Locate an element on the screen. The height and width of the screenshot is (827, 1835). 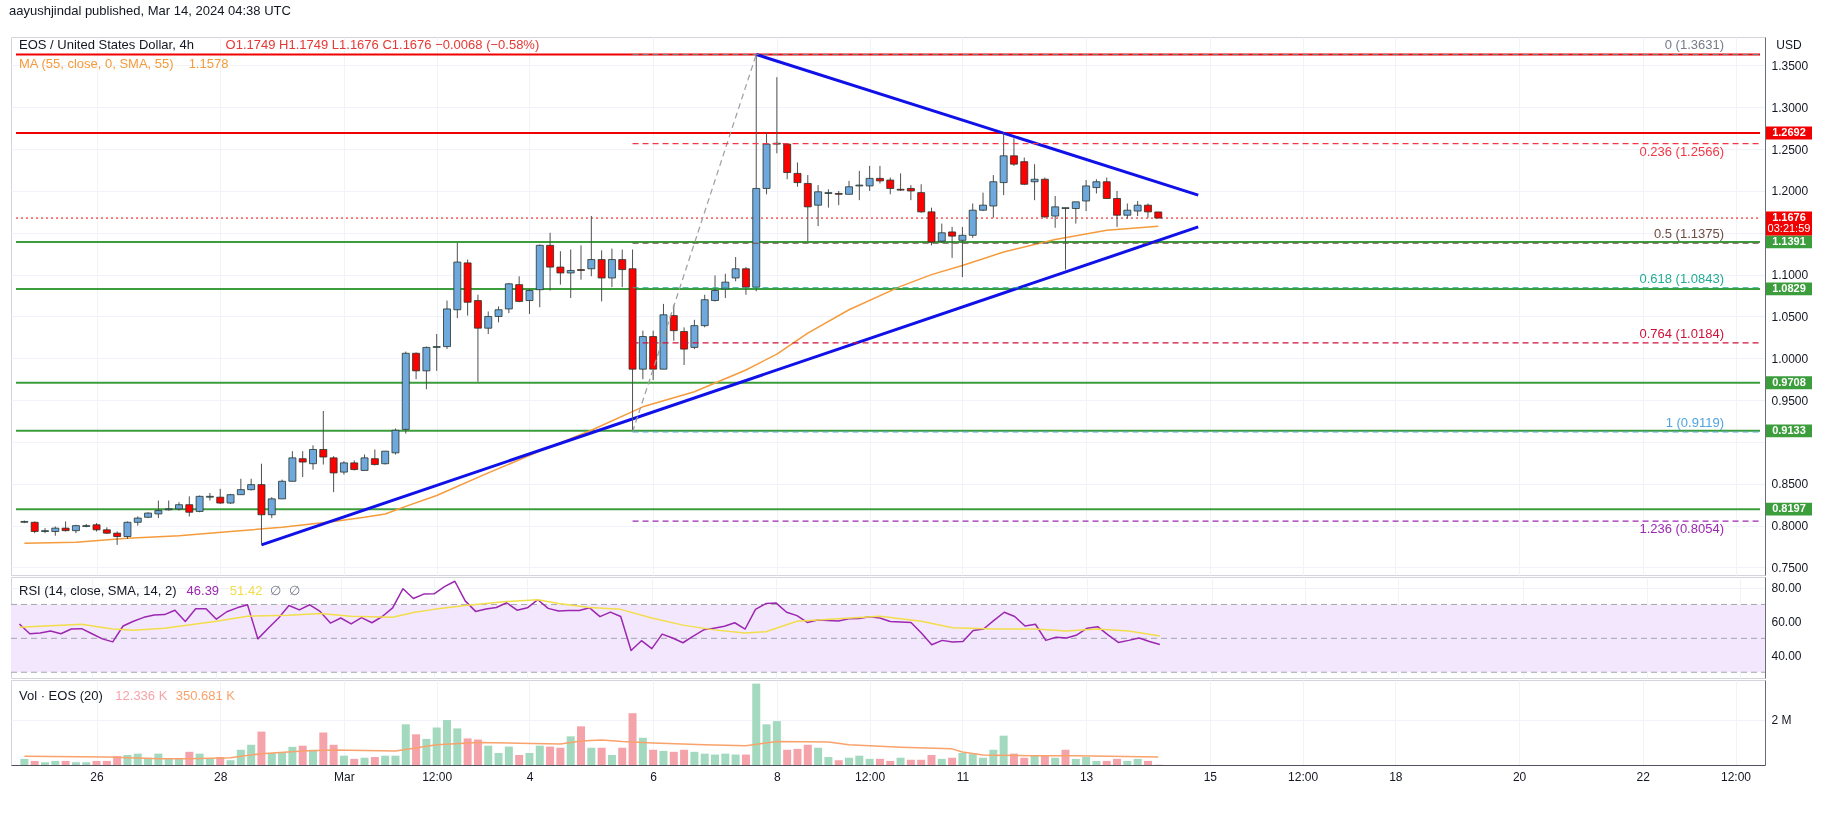
series-label: 0.236 (1.2566) is located at coordinates (1681, 151).